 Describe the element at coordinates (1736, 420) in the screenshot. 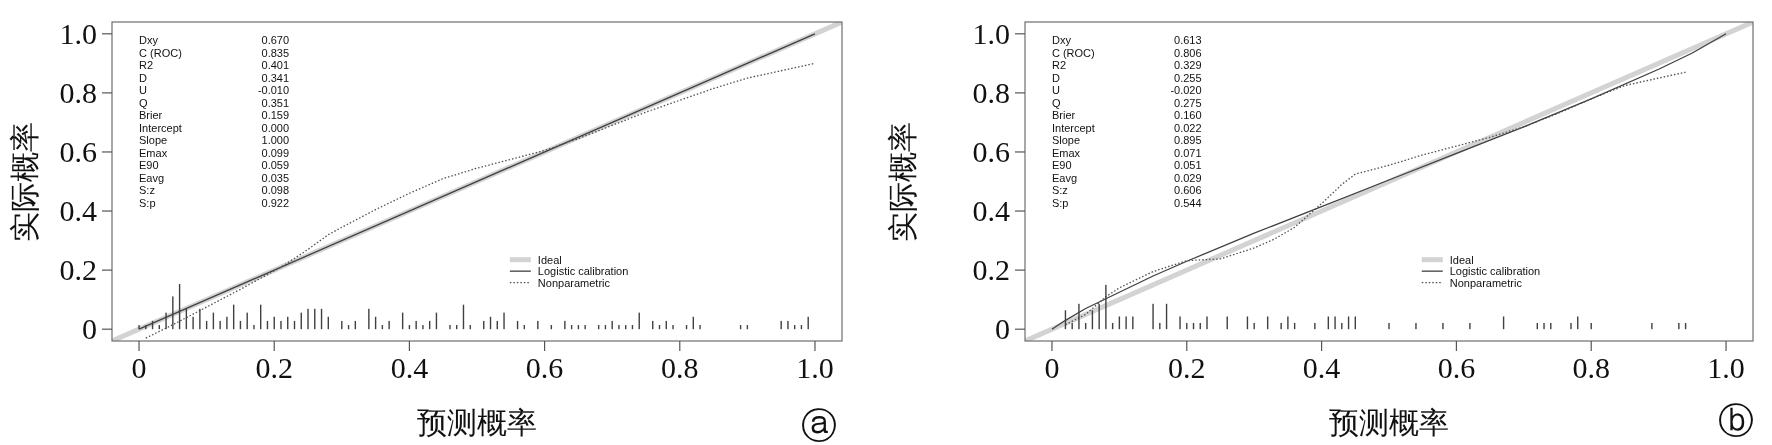

I see `text: ⓑ` at that location.